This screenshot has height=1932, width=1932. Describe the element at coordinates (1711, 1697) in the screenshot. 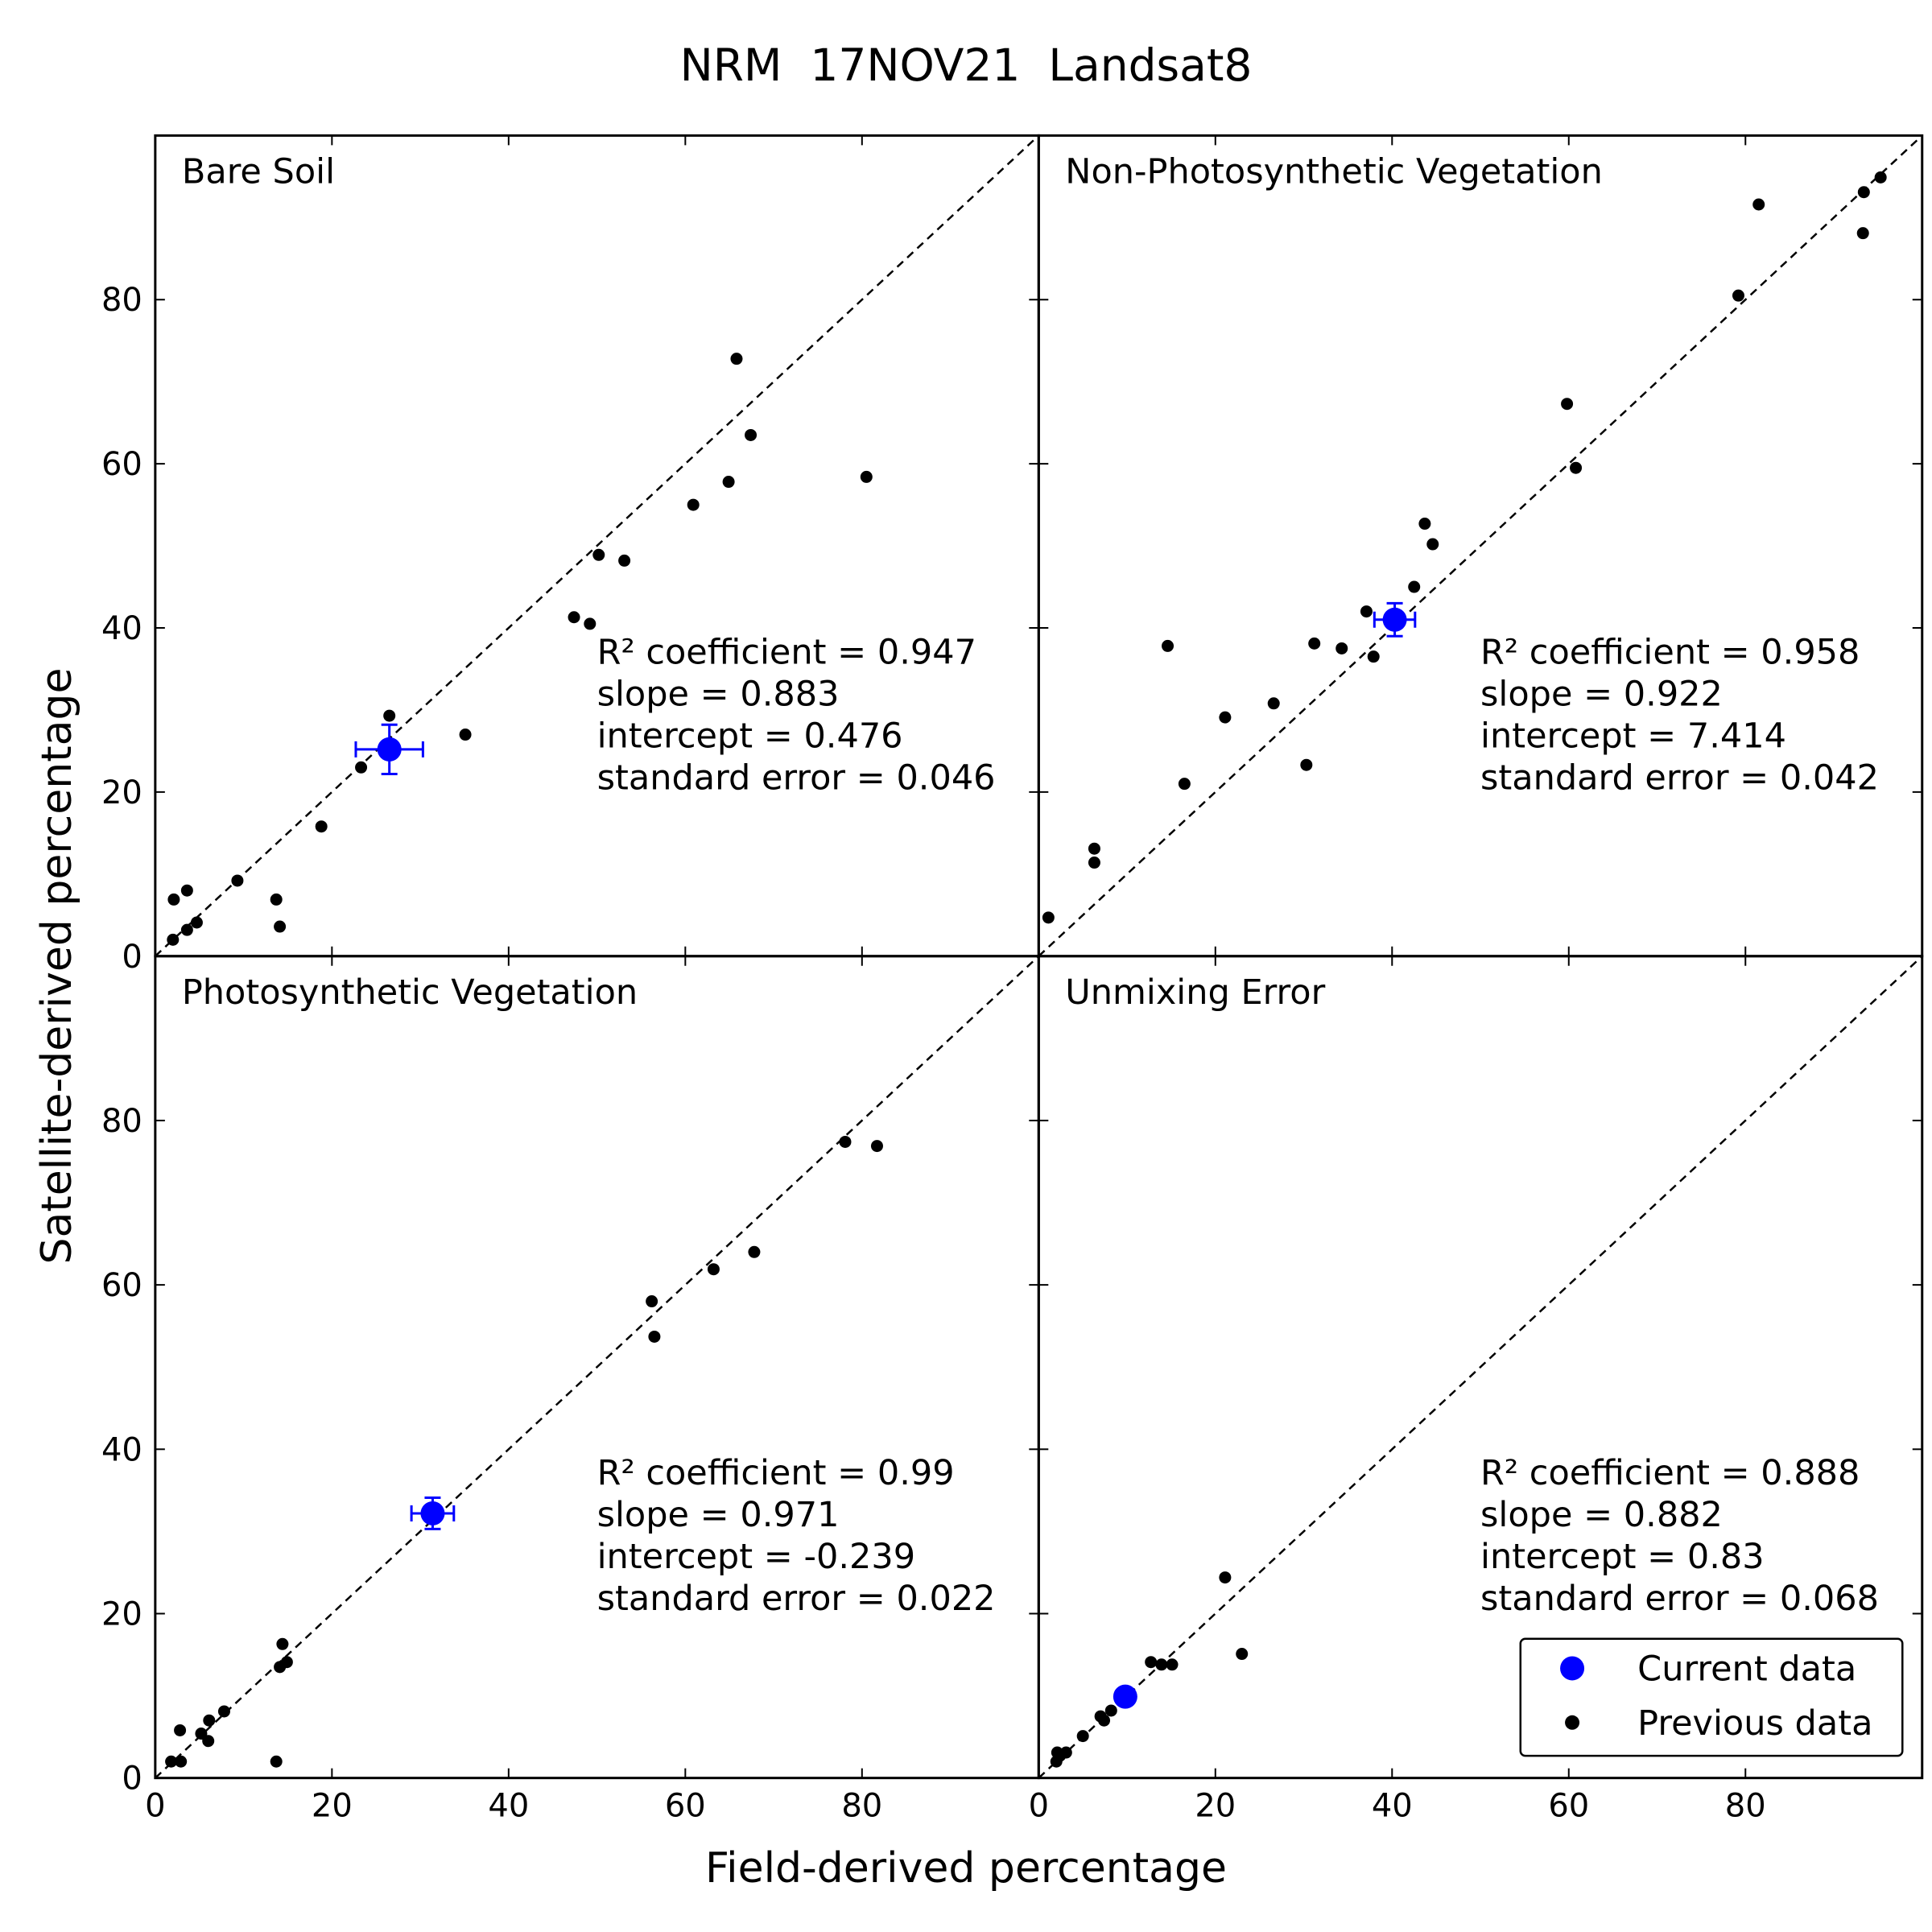

I see `legend-box` at that location.